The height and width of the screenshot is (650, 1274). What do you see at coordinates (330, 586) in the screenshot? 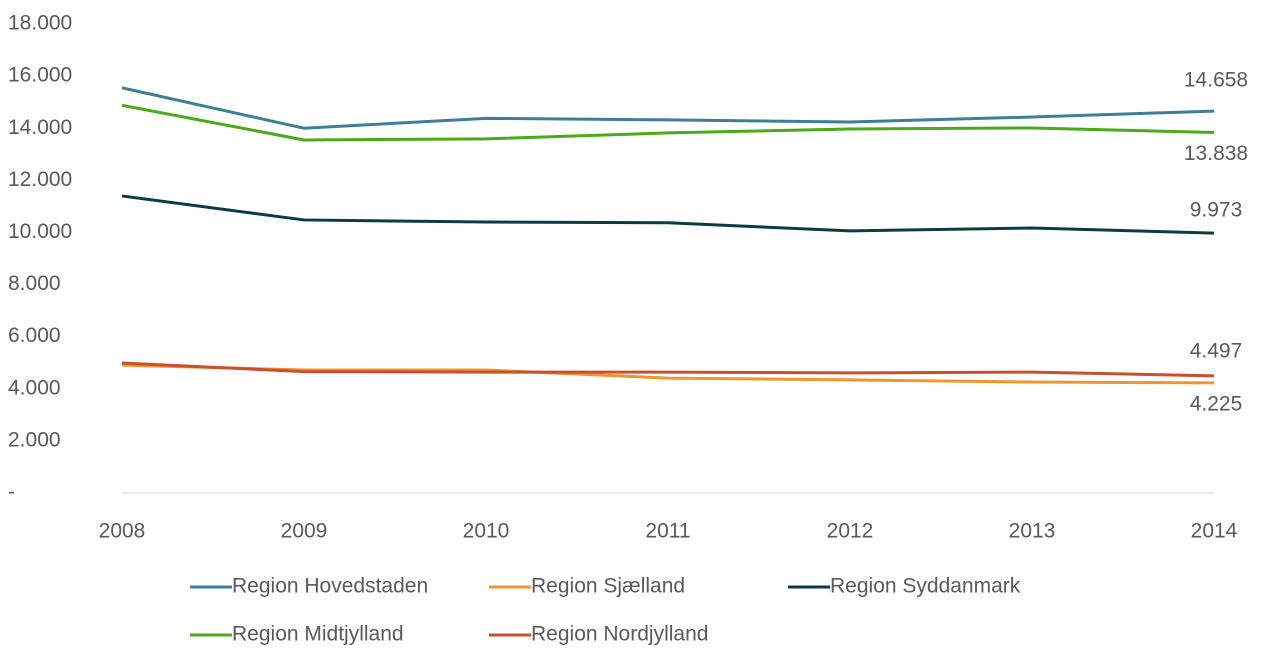
I see `legend-label: Region Hovedstaden` at bounding box center [330, 586].